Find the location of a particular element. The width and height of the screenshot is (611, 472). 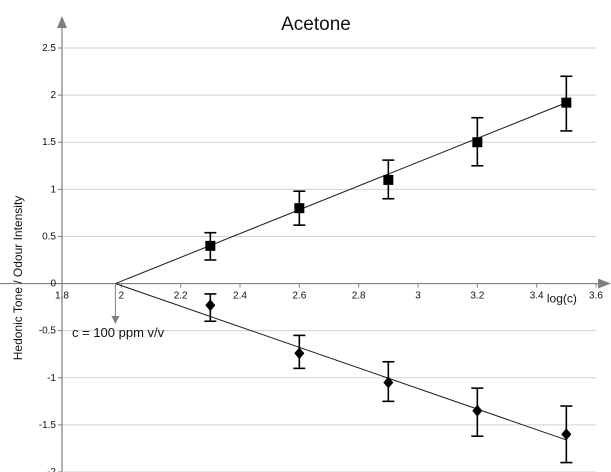

x-axis-arrow is located at coordinates (604, 283).